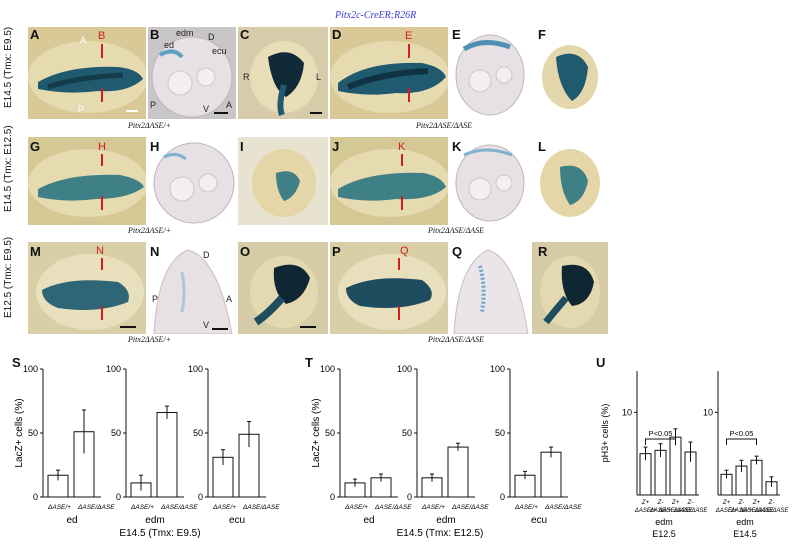 The height and width of the screenshot is (554, 800). I want to click on panel-m-image, so click(87, 288).